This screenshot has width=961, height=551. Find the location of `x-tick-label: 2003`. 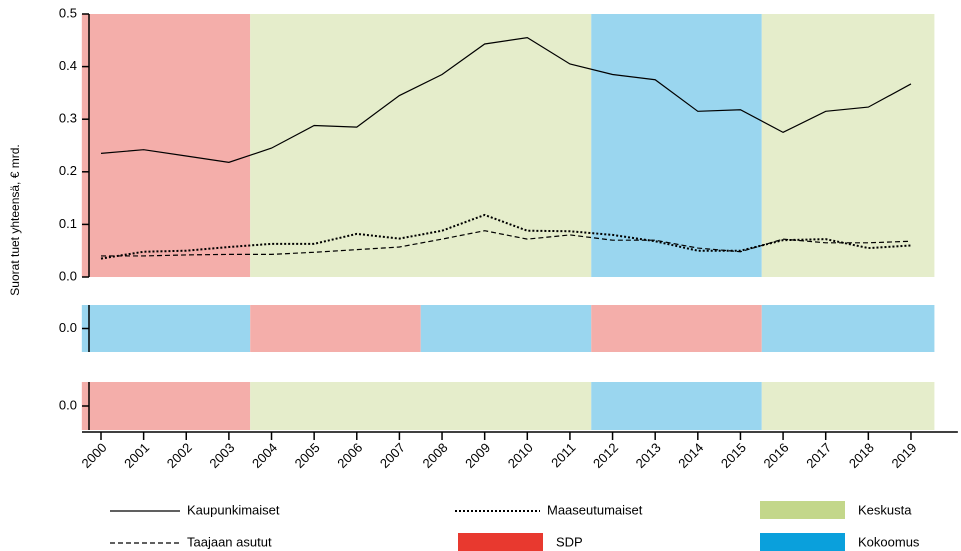

x-tick-label: 2003 is located at coordinates (221, 455).